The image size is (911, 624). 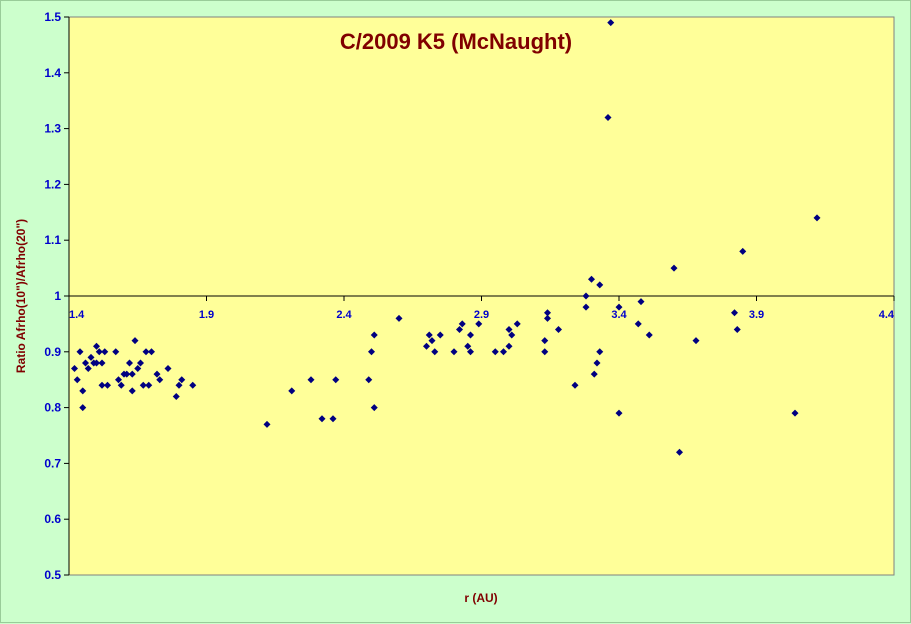 I want to click on y-axis-ticks: 0.5 0.6 0.7 0.8 0.9 1 1.1 1.2 1.3 1.4 1.5, so click(x=56, y=296).